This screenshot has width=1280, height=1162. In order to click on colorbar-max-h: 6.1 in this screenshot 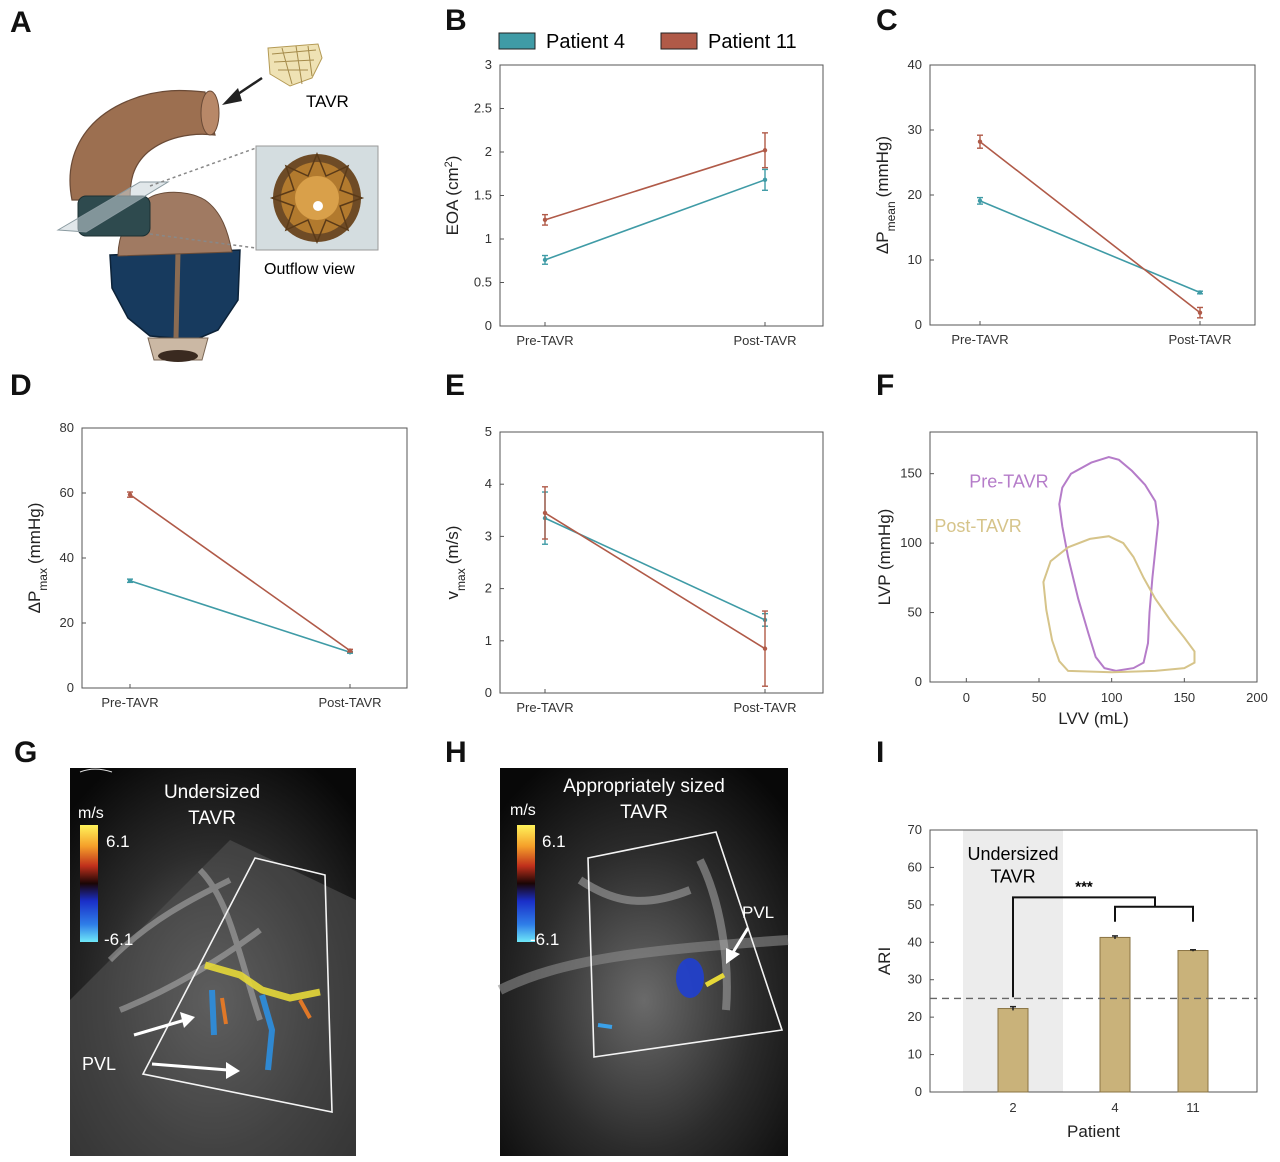, I will do `click(554, 841)`.